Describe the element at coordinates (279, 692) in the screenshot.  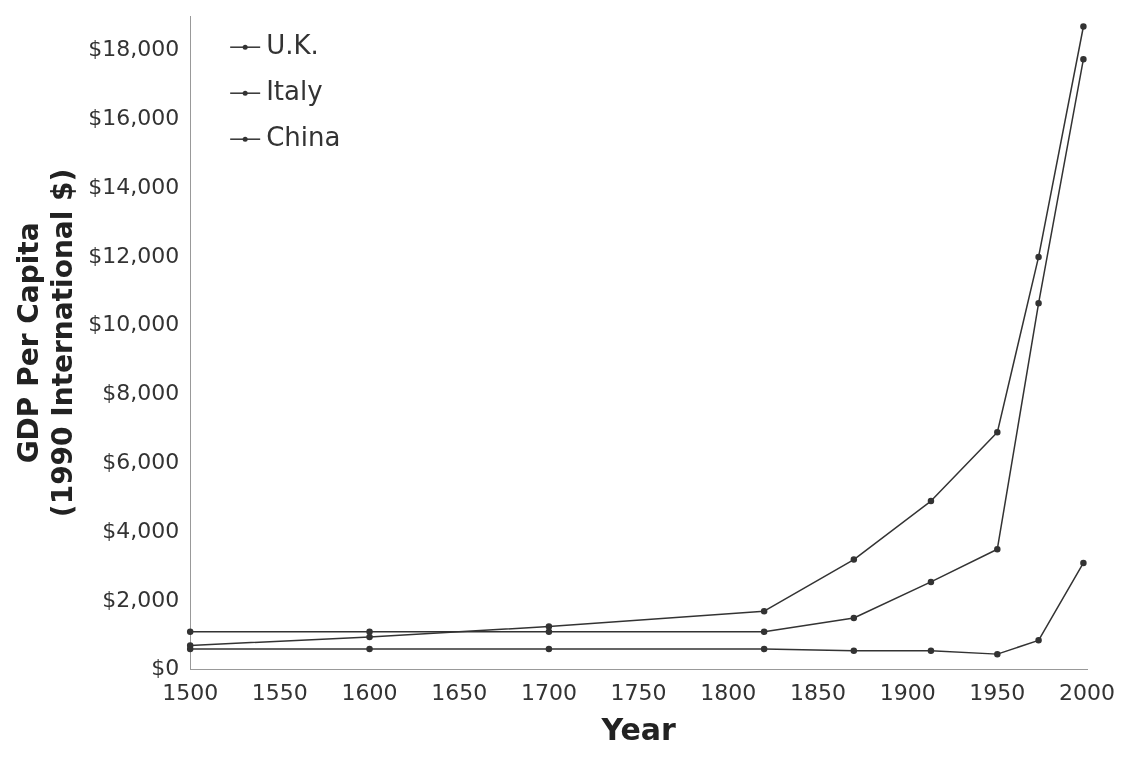
I see `x-tick-label: 1550` at that location.